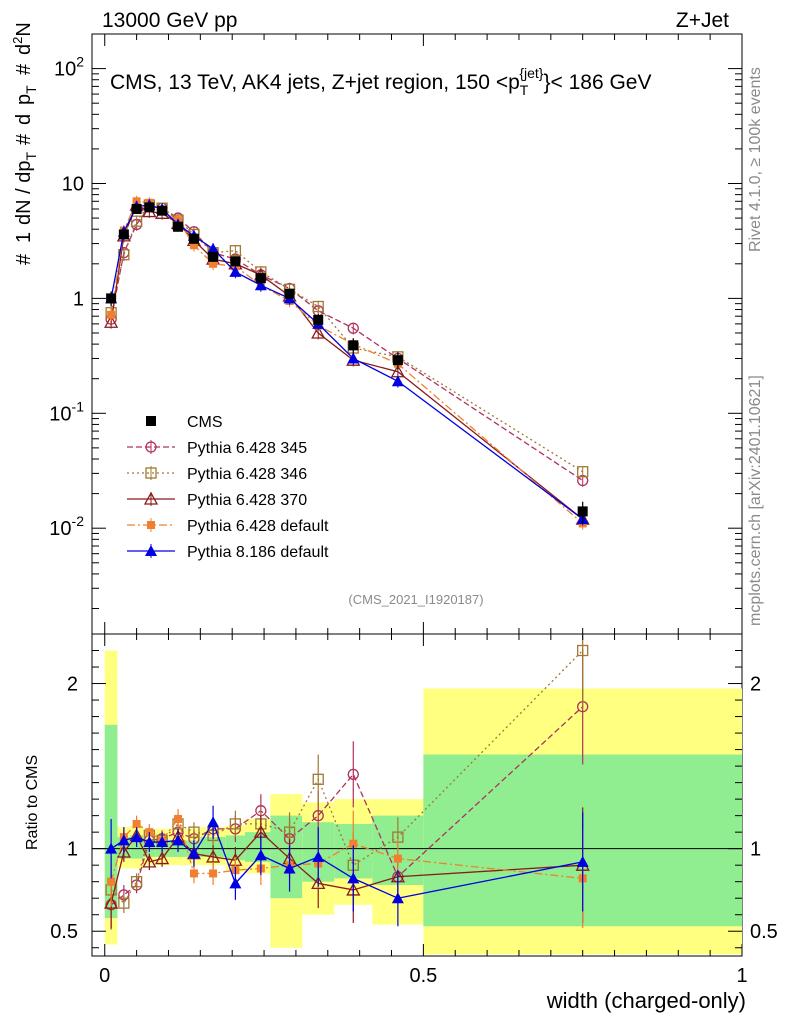 The image size is (786, 1024). I want to click on ratio-y-tick-label-right: 2, so click(755, 685).